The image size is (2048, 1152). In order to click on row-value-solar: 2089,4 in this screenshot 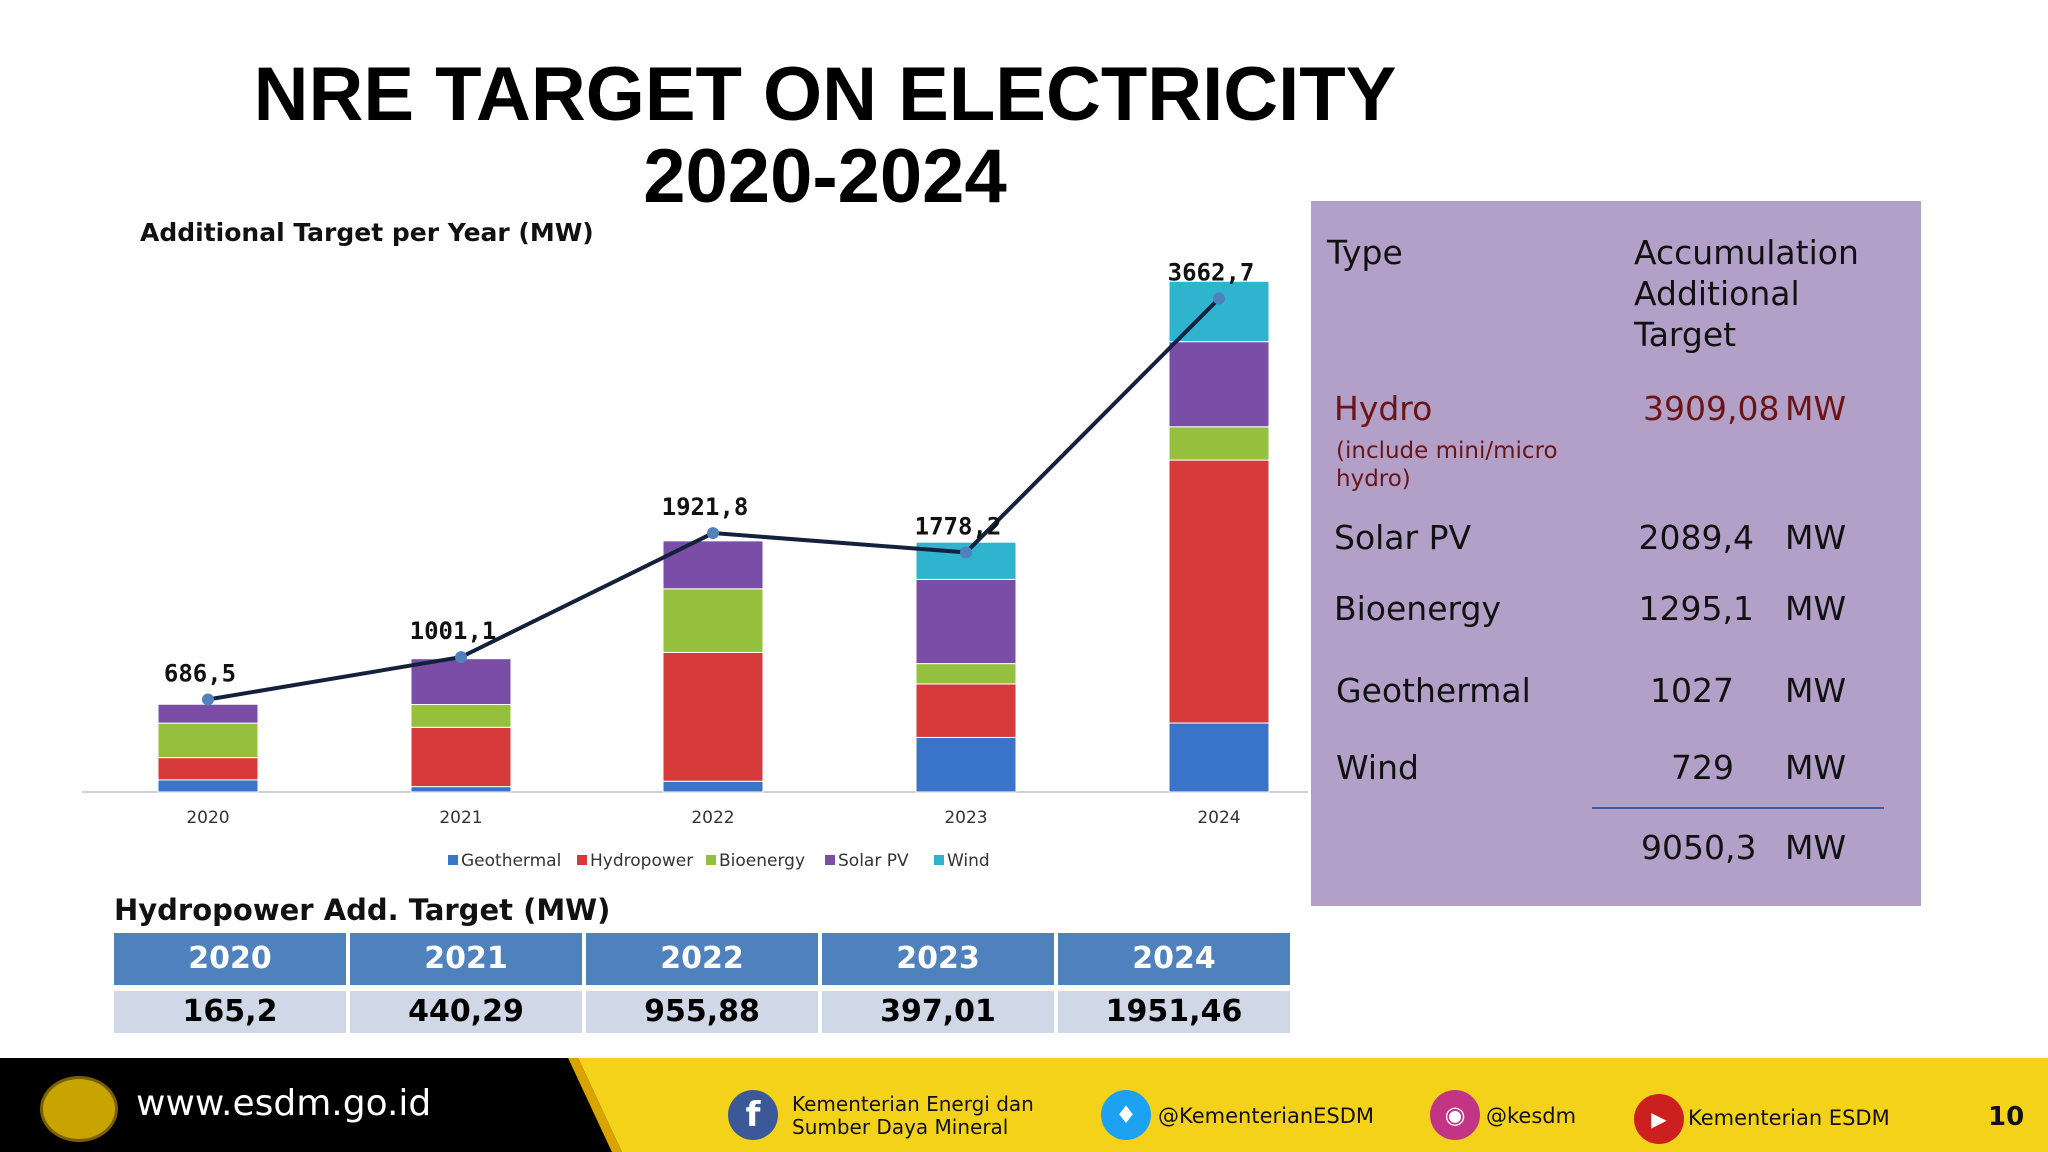, I will do `click(1696, 537)`.